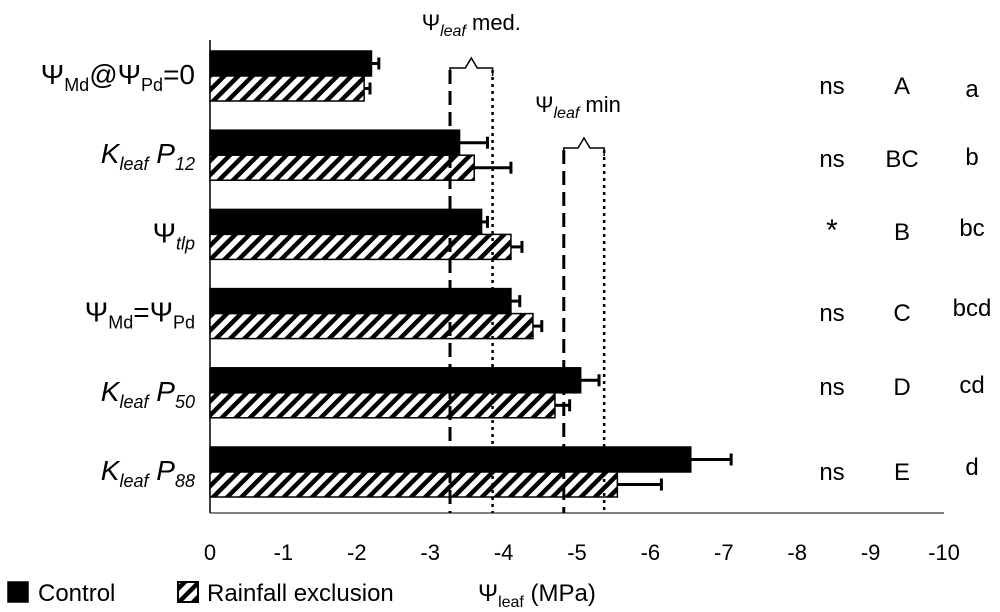 Image resolution: width=1000 pixels, height=612 pixels. I want to click on category-label-part: =0, so click(179, 74).